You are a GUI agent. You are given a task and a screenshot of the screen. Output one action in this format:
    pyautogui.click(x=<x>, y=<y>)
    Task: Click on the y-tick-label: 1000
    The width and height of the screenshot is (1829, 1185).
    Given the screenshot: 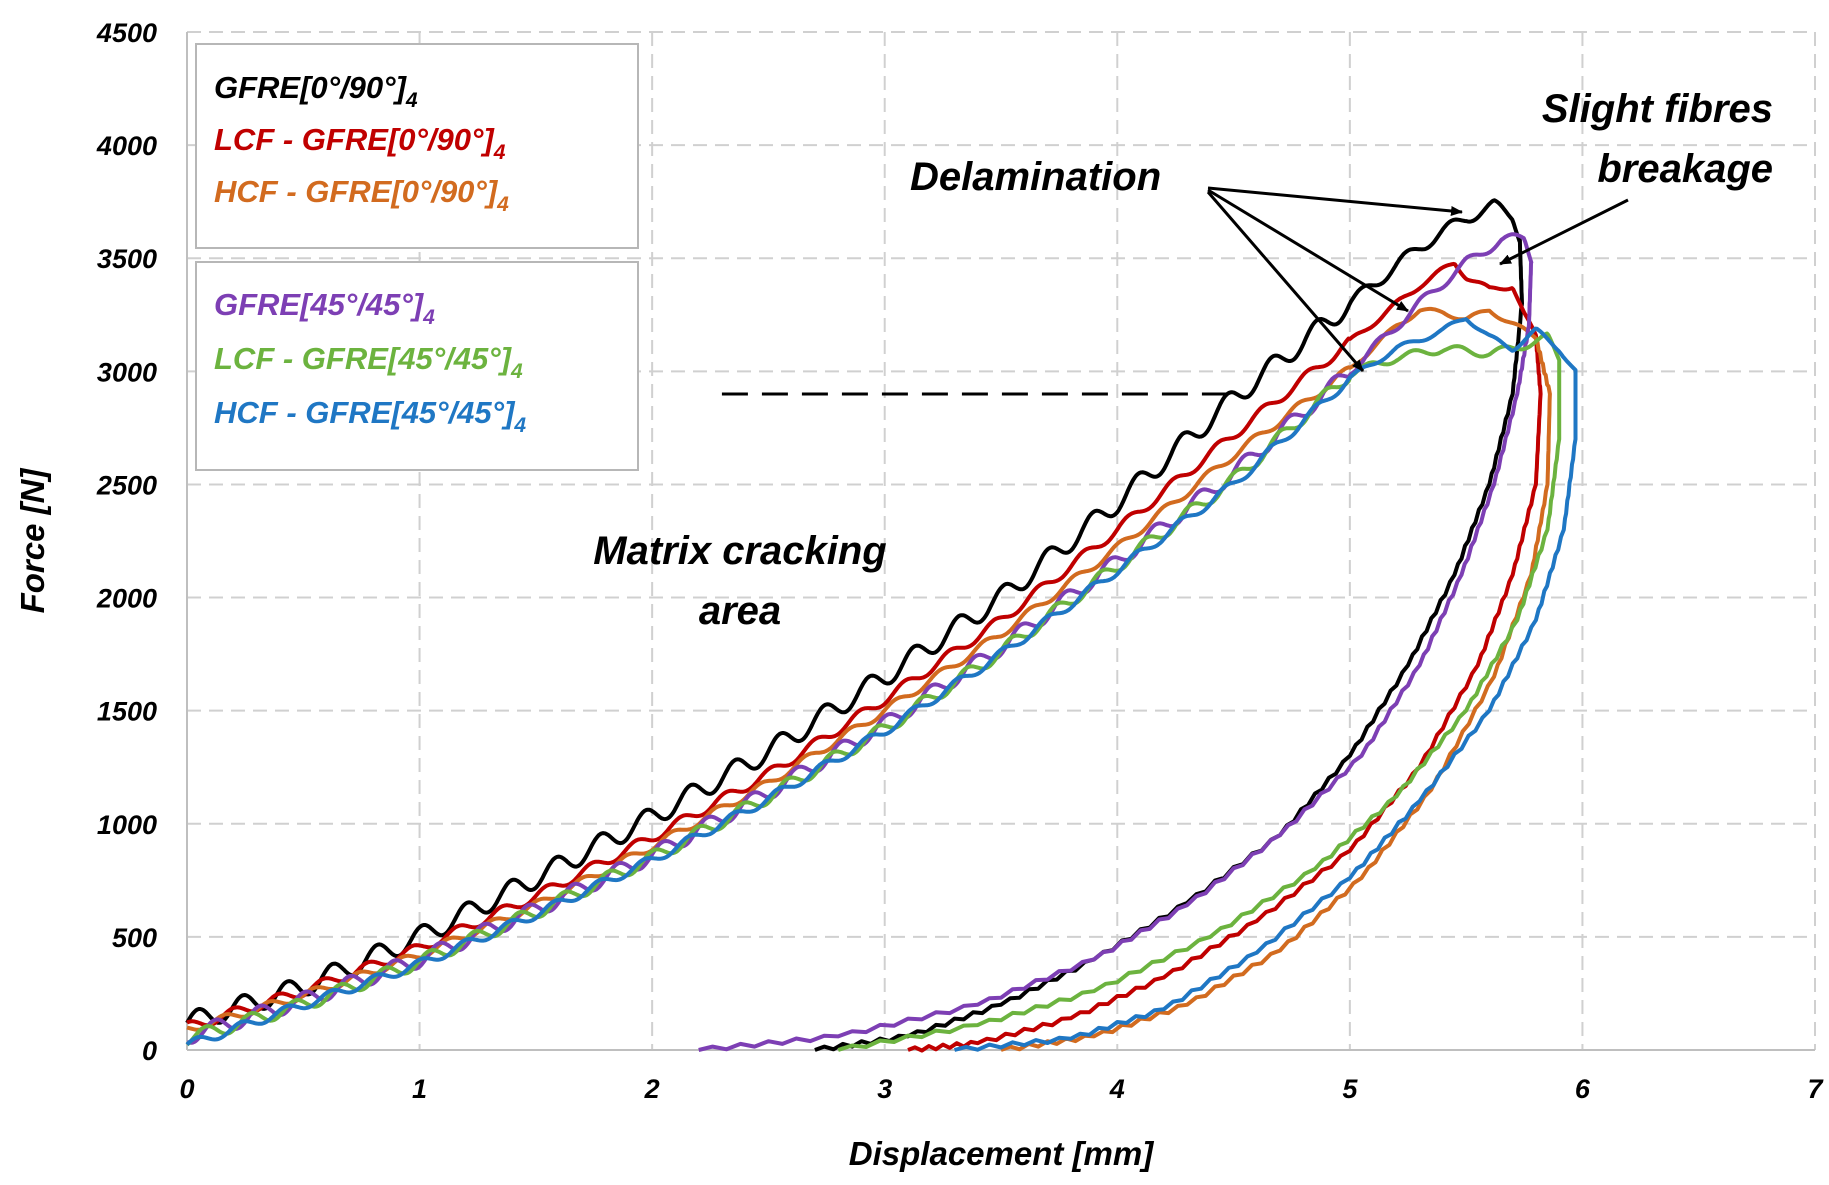 What is the action you would take?
    pyautogui.click(x=127, y=825)
    